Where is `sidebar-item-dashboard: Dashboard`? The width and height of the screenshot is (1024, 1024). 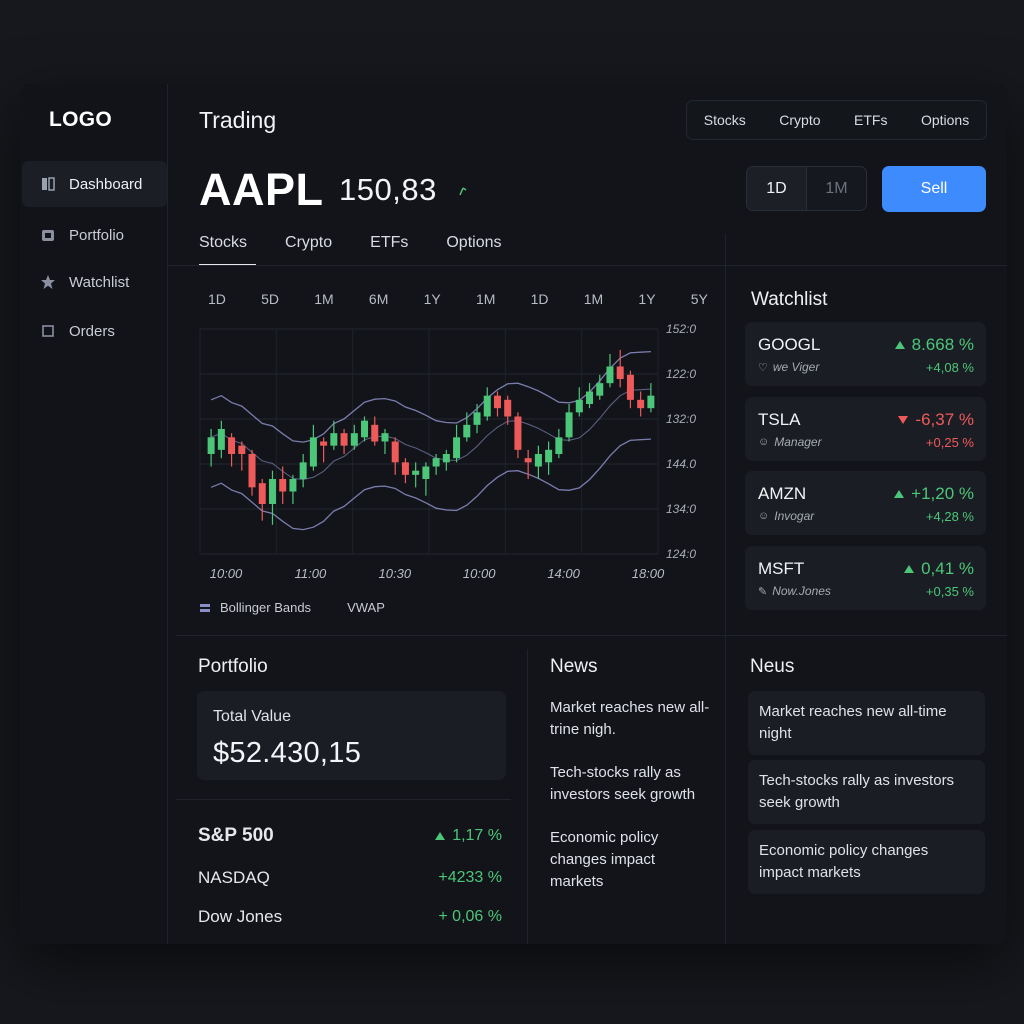
sidebar-item-dashboard: Dashboard is located at coordinates (94, 184).